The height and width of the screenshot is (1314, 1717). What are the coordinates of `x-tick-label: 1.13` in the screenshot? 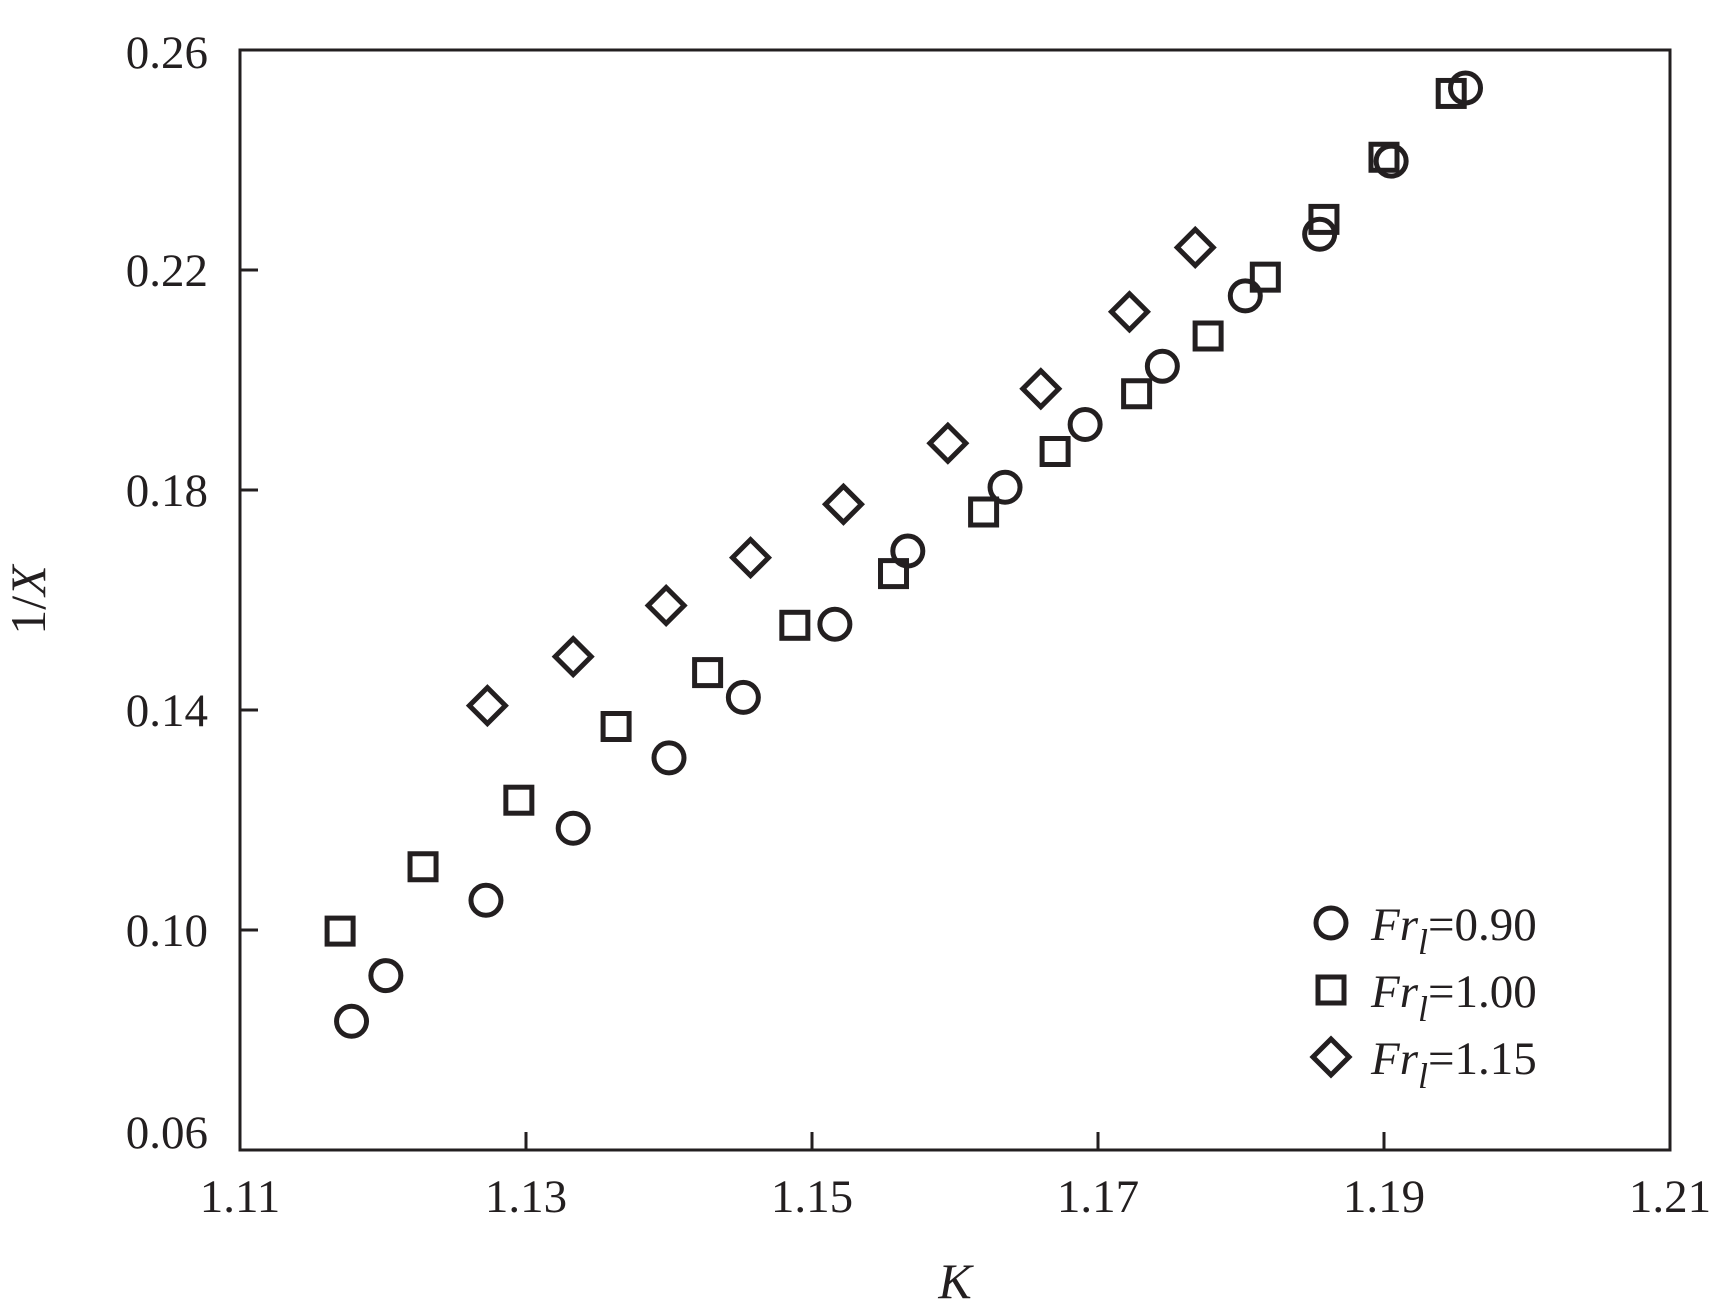 It's located at (526, 1197).